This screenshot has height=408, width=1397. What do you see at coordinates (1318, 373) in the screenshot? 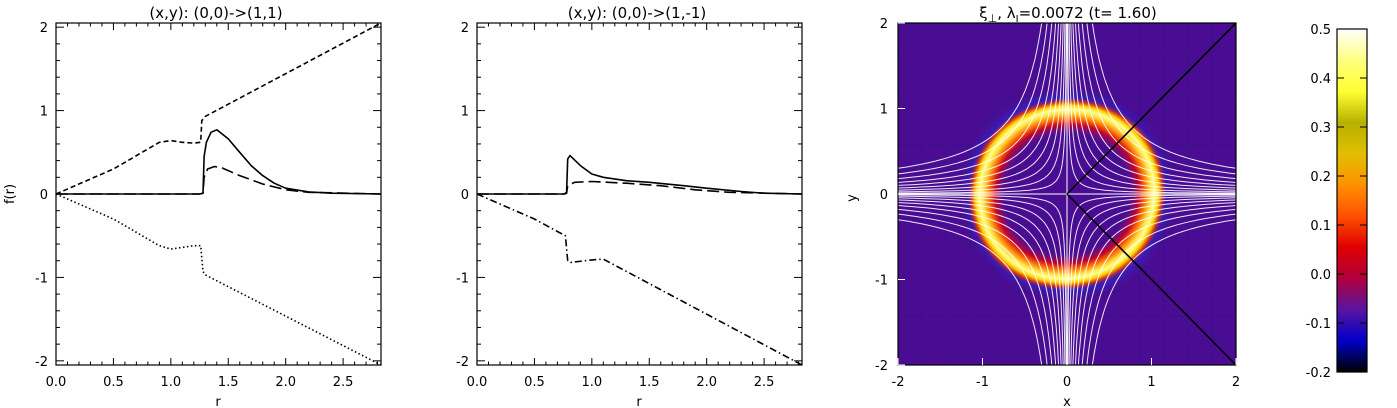
I see `colorbar-tick-label: -0.2` at bounding box center [1318, 373].